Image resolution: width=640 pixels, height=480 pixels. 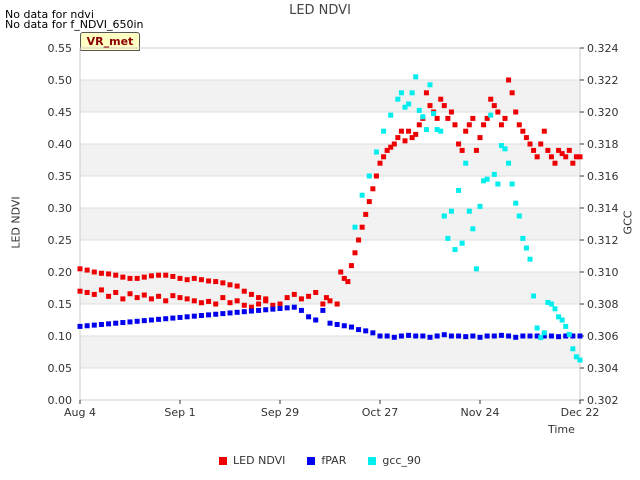 I want to click on grid-band, so click(x=330, y=224).